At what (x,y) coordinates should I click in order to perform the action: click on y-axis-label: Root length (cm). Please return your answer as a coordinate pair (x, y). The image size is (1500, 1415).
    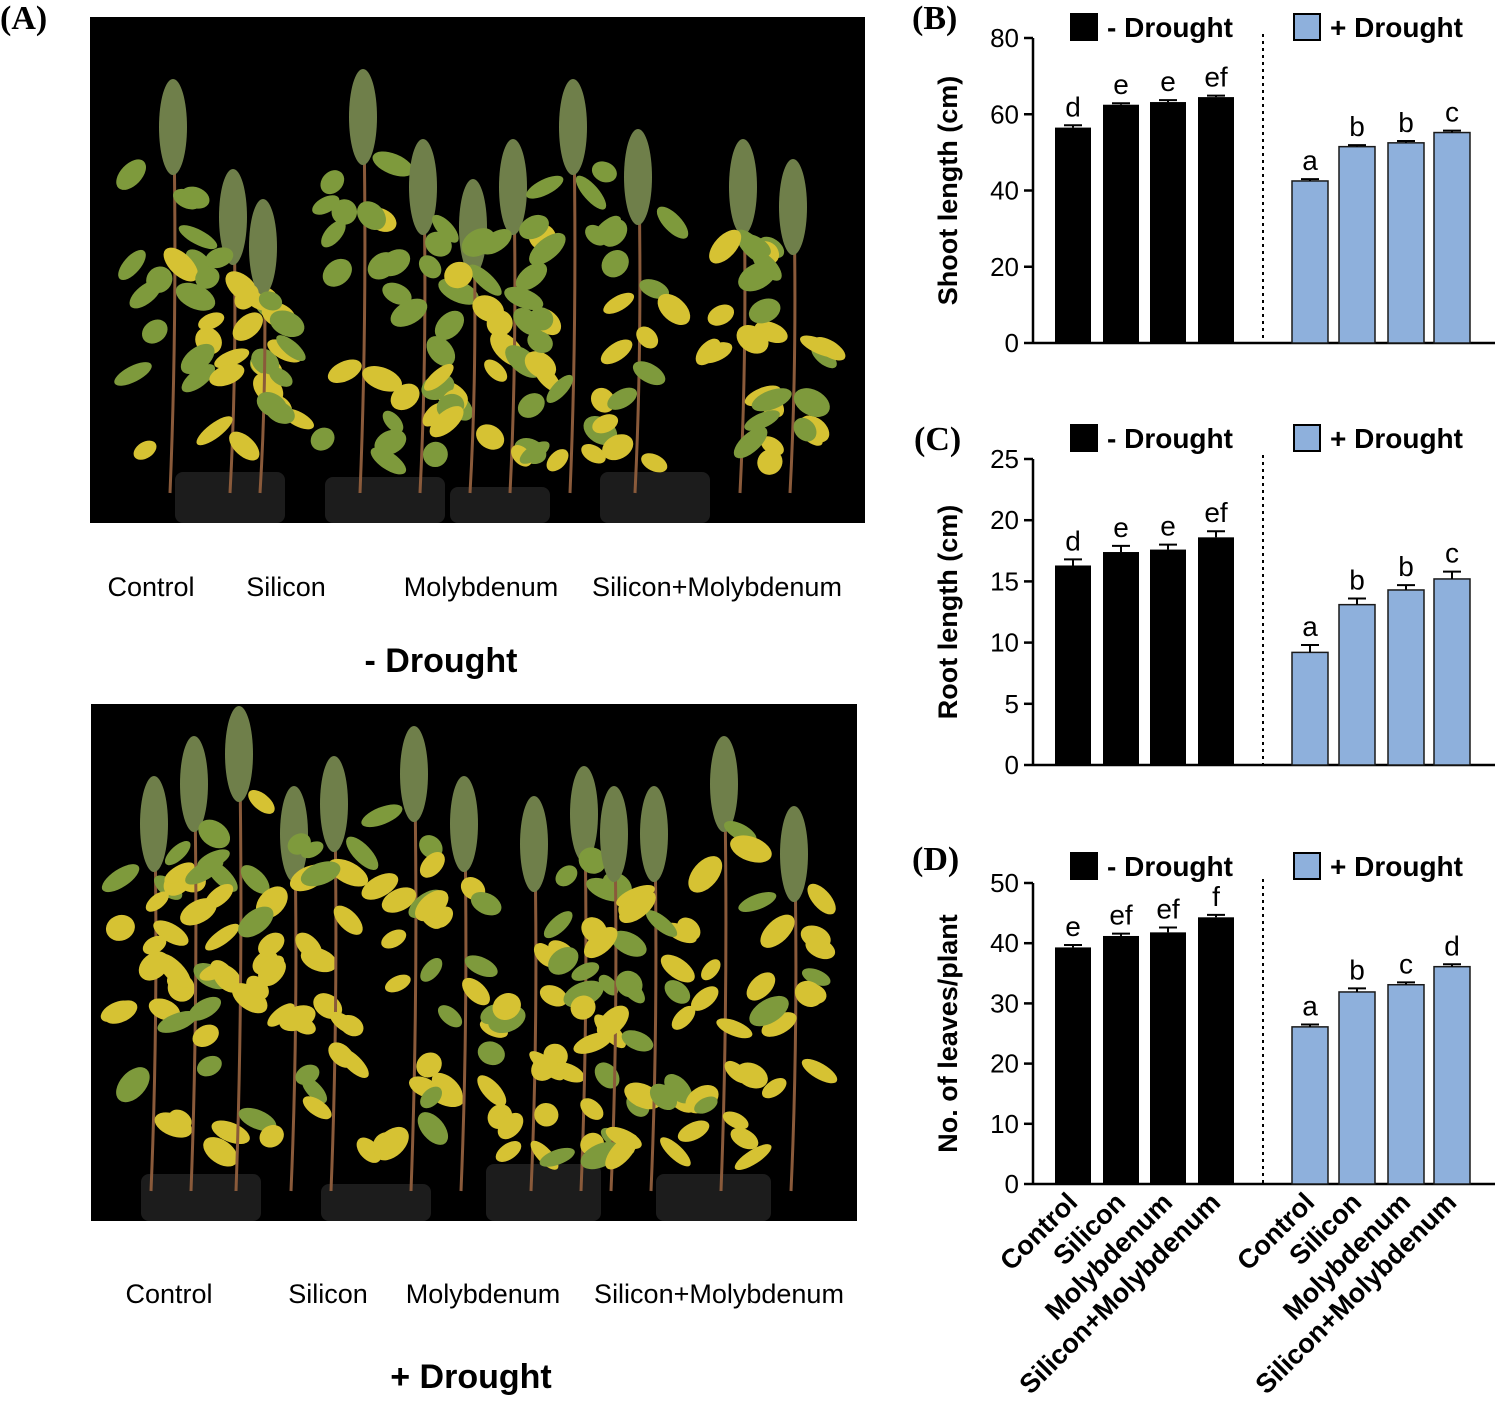
    Looking at the image, I should click on (948, 612).